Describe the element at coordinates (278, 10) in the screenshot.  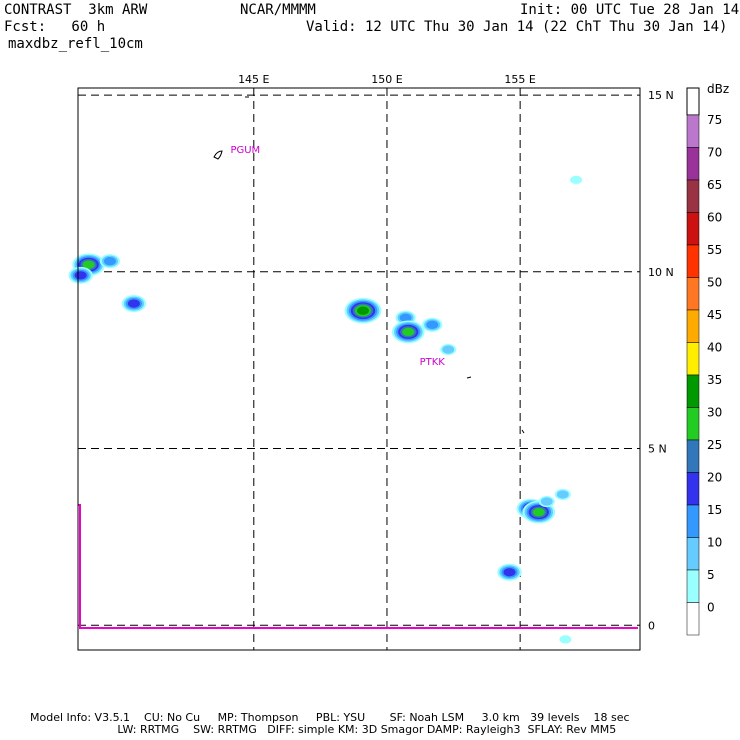
I see `org-label: NCAR/MMMM` at that location.